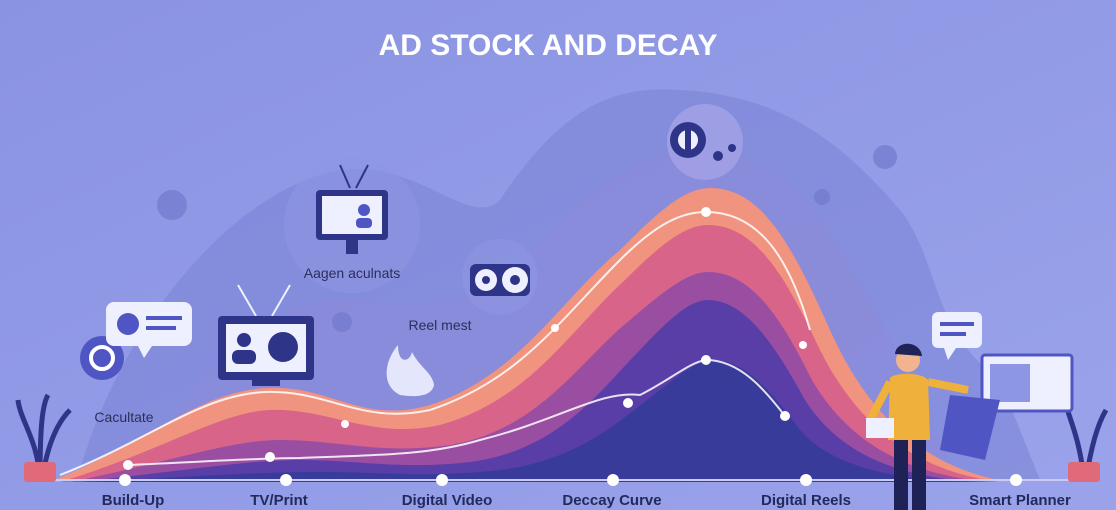 Image resolution: width=1116 pixels, height=510 pixels. I want to click on flame-icon-part, so click(410, 371).